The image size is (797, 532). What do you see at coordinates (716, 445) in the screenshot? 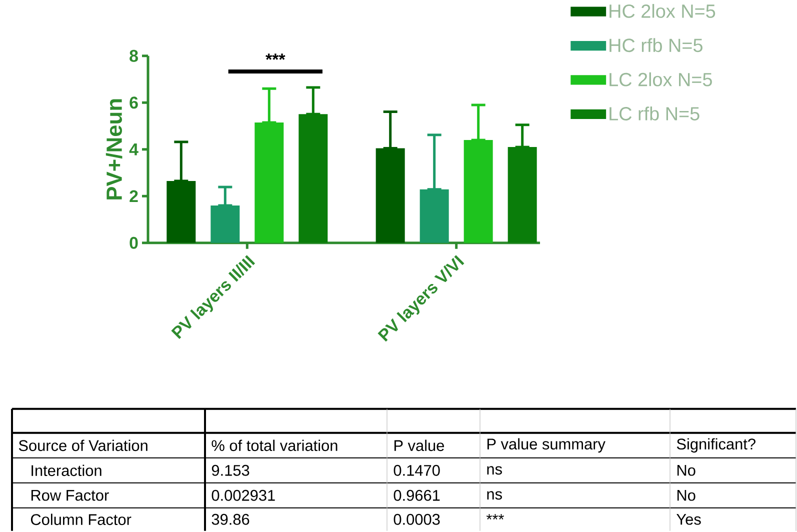
I see `text: Significant?` at bounding box center [716, 445].